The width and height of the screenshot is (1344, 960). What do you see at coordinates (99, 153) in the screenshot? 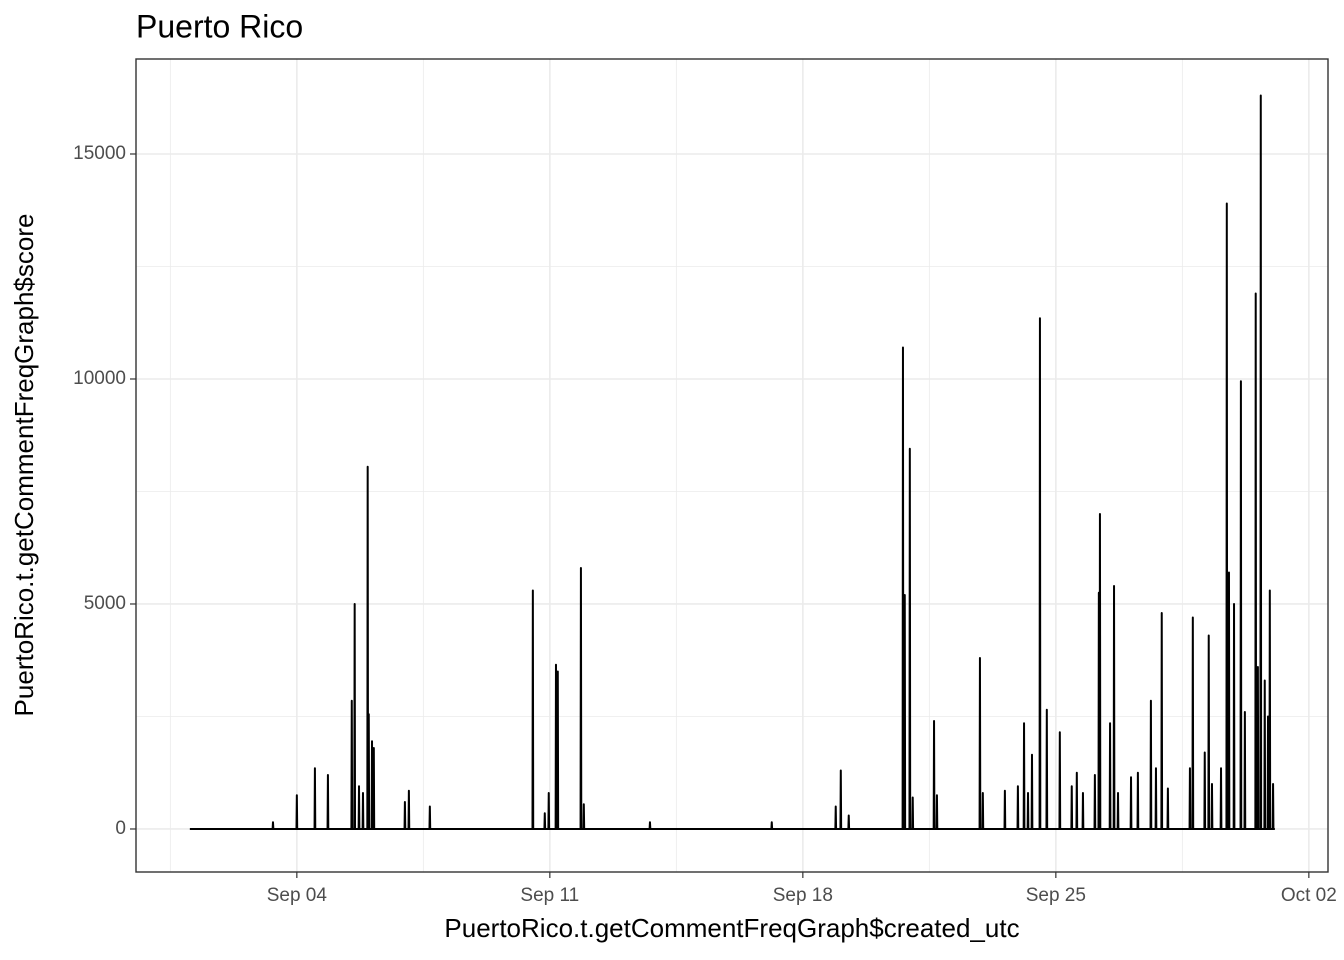
I see `y-tick-label: 15000` at bounding box center [99, 153].